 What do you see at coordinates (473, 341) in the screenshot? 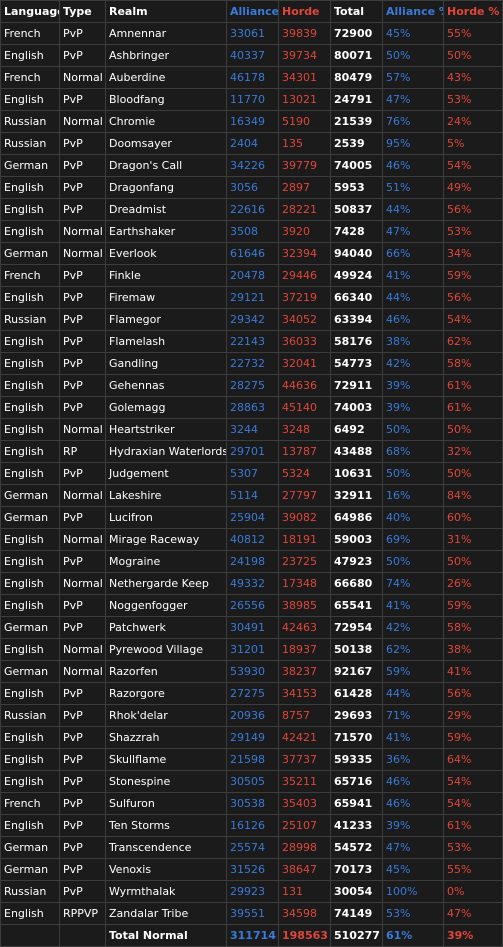
I see `cell-horde-pct: 62%` at bounding box center [473, 341].